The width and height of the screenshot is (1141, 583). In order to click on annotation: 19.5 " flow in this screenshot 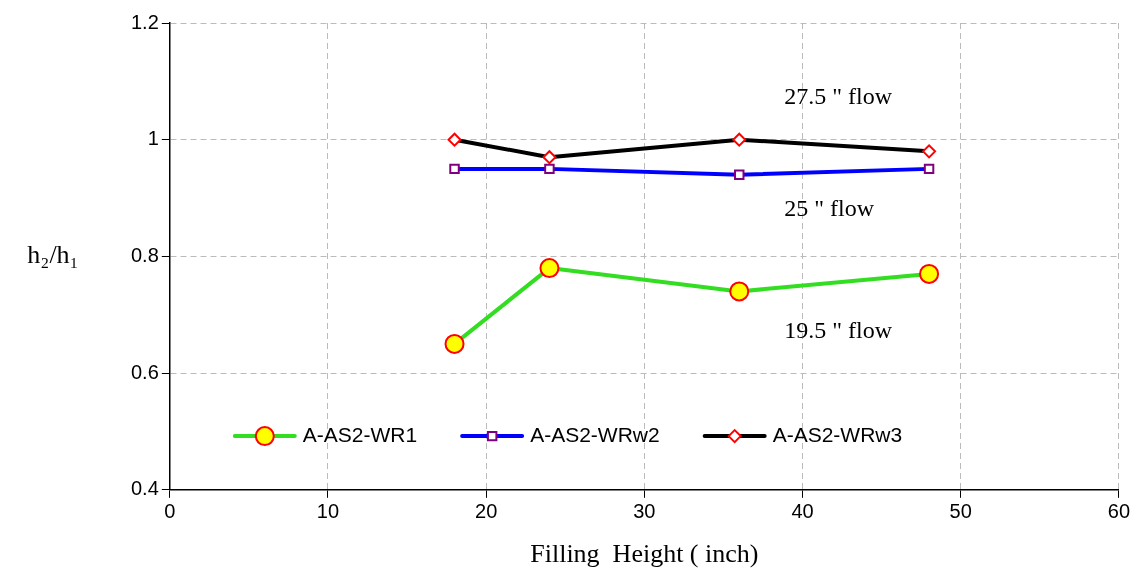, I will do `click(838, 329)`.